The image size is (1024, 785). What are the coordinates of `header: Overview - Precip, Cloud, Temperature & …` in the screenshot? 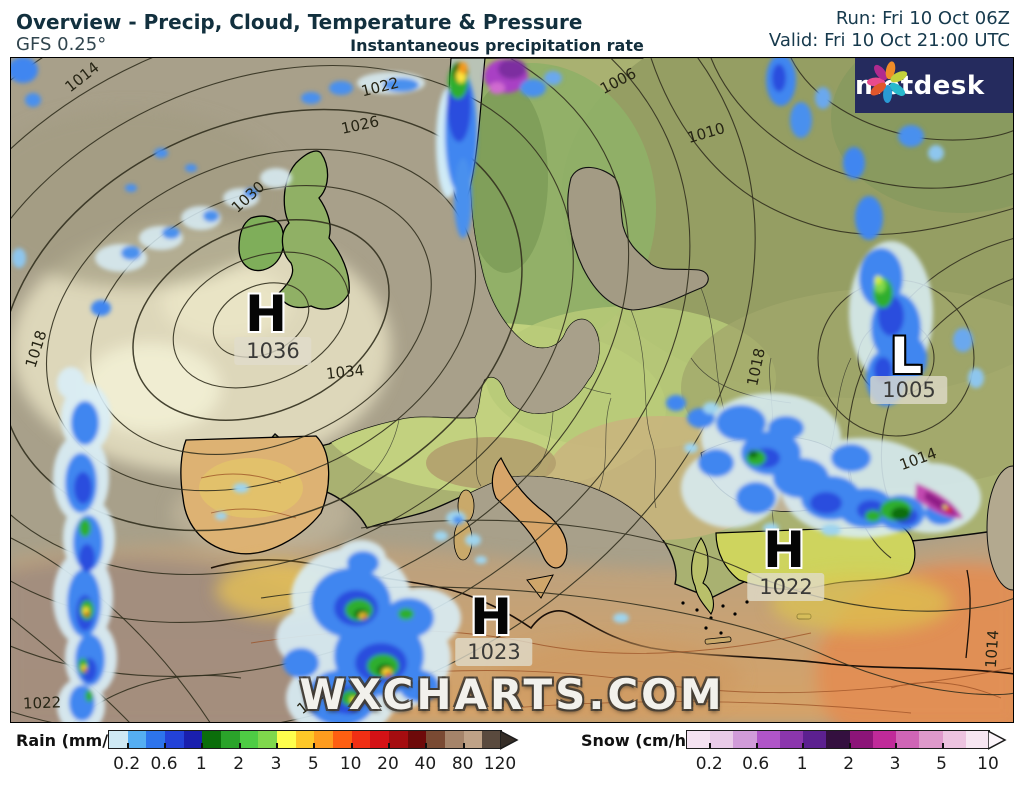 It's located at (512, 28).